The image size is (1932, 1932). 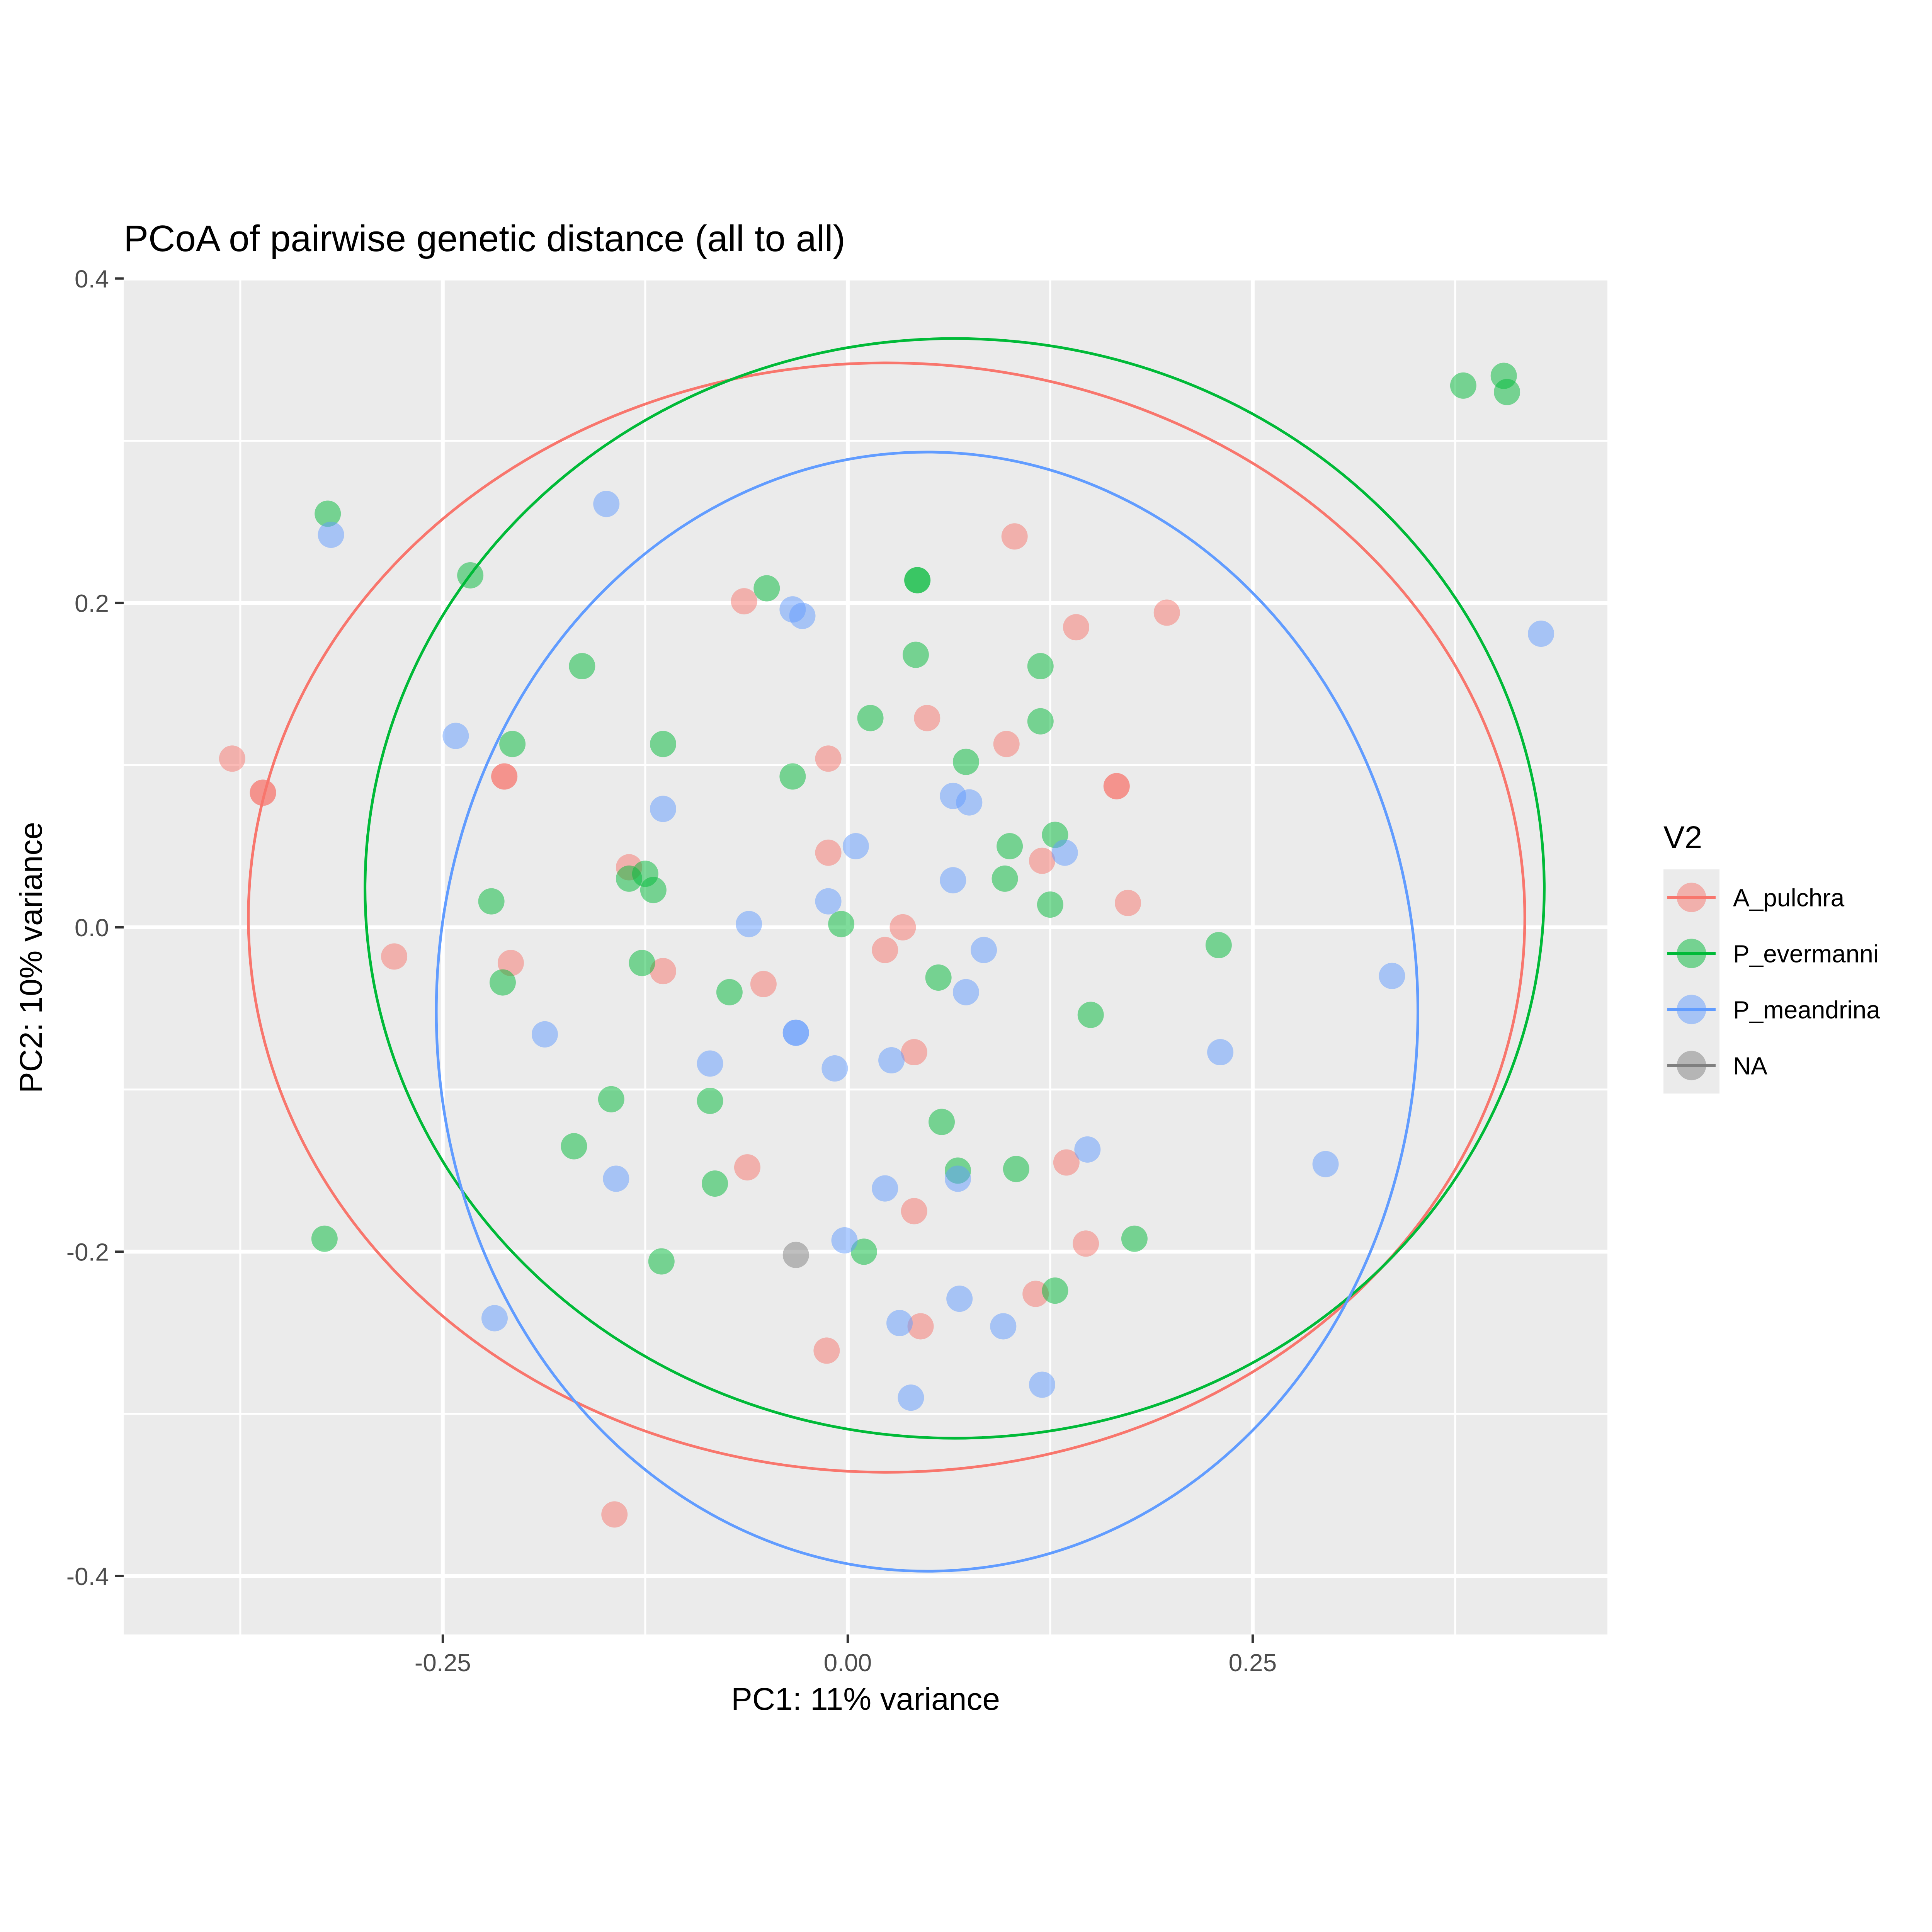 What do you see at coordinates (92, 928) in the screenshot?
I see `y-tick-label: 0.0` at bounding box center [92, 928].